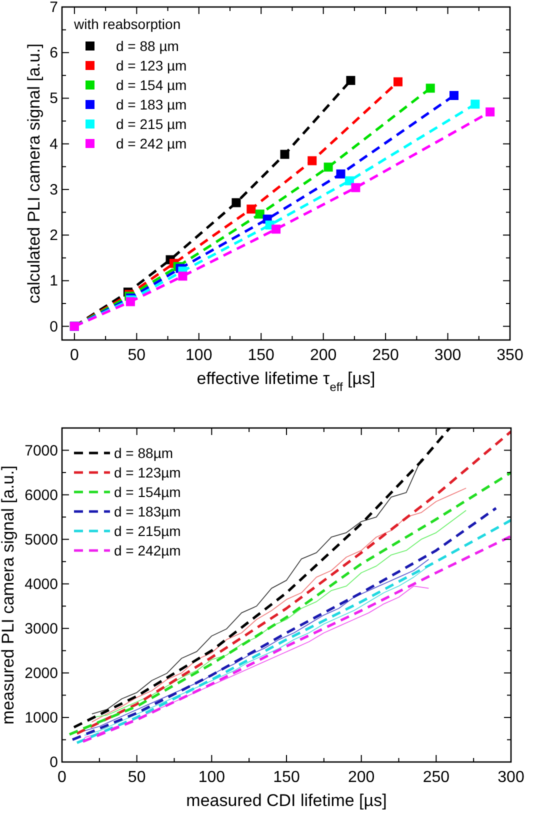  Describe the element at coordinates (54, 235) in the screenshot. I see `y-tick-label: 2` at that location.